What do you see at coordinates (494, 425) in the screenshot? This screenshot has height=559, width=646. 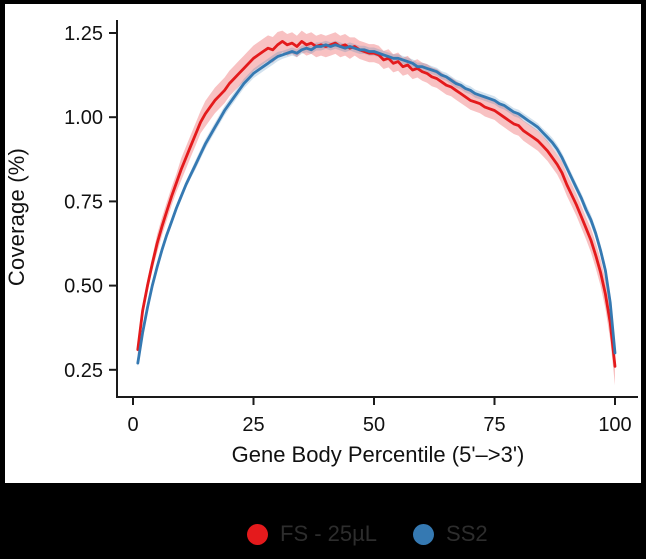 I see `x-tick-label: 75` at bounding box center [494, 425].